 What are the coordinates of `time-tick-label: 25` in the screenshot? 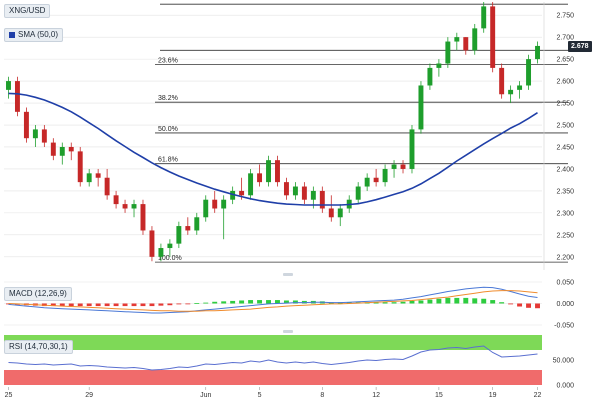 It's located at (9, 395).